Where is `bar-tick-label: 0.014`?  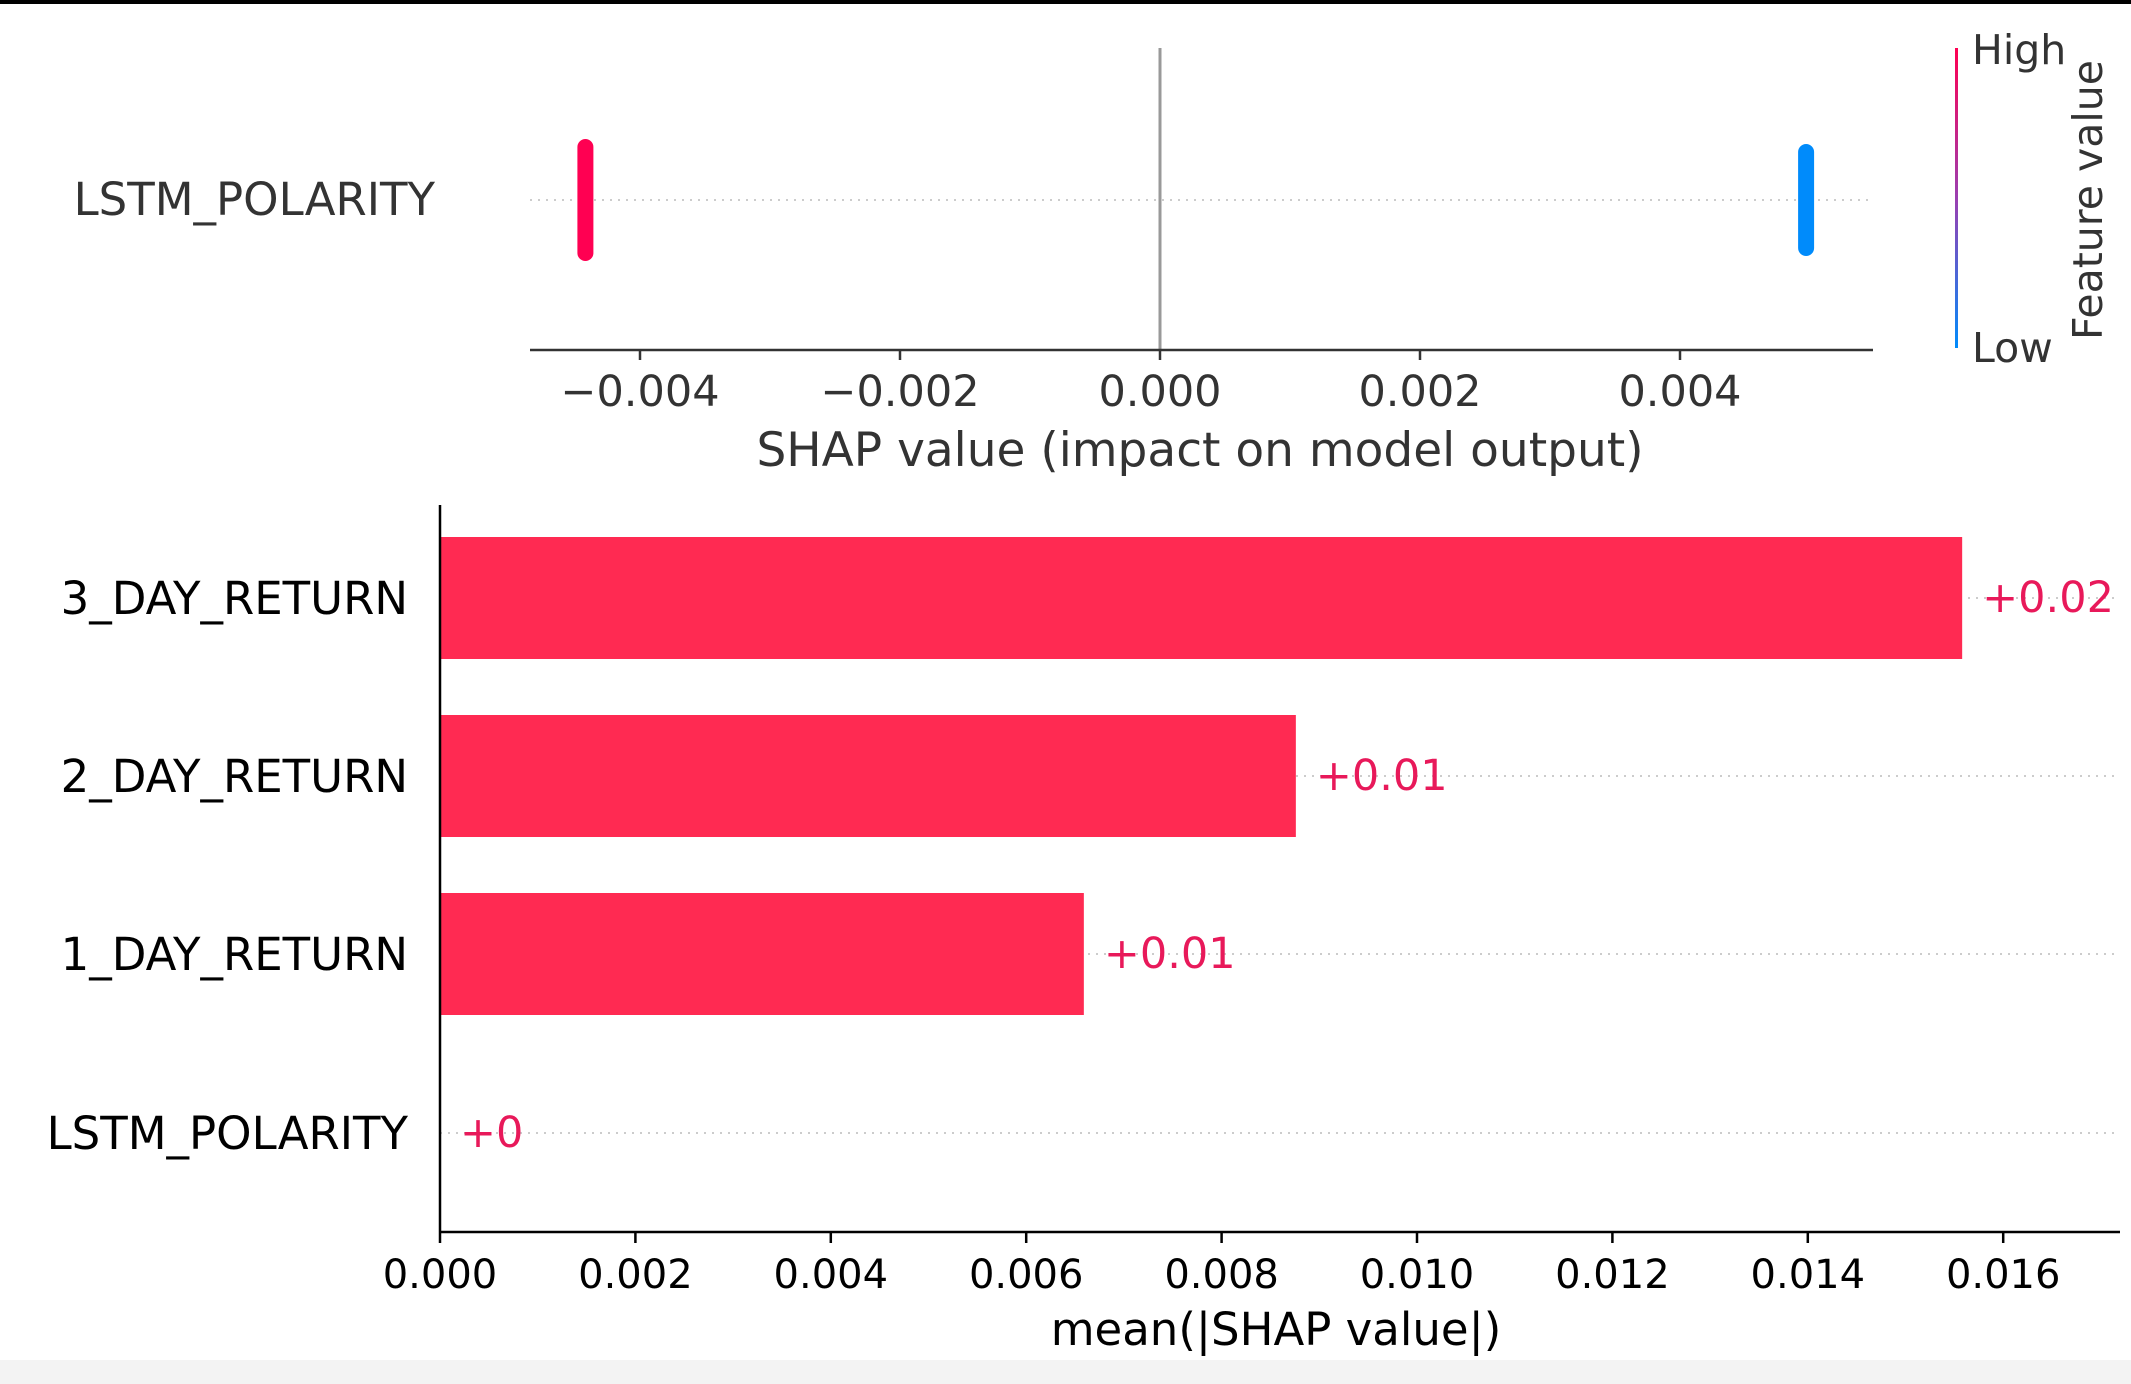 bar-tick-label: 0.014 is located at coordinates (1808, 1275).